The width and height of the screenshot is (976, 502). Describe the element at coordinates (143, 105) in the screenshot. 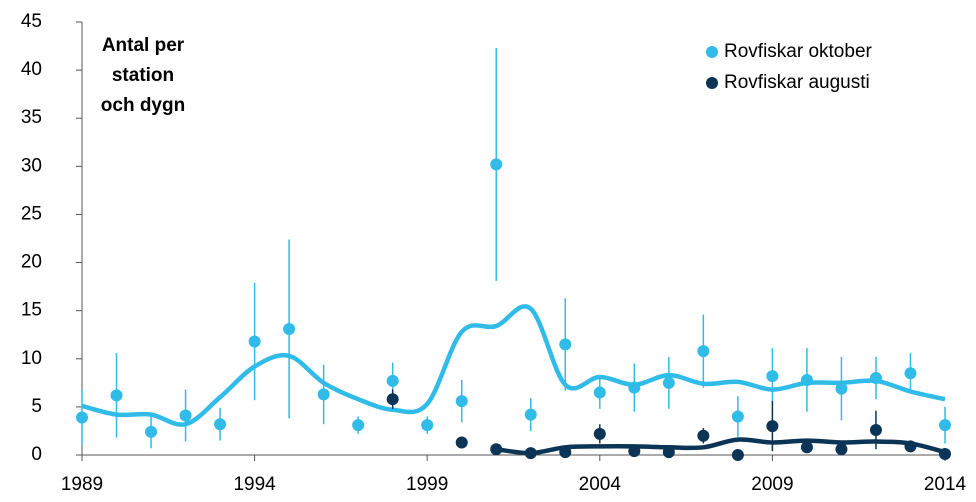

I see `annotation: och dygn` at that location.